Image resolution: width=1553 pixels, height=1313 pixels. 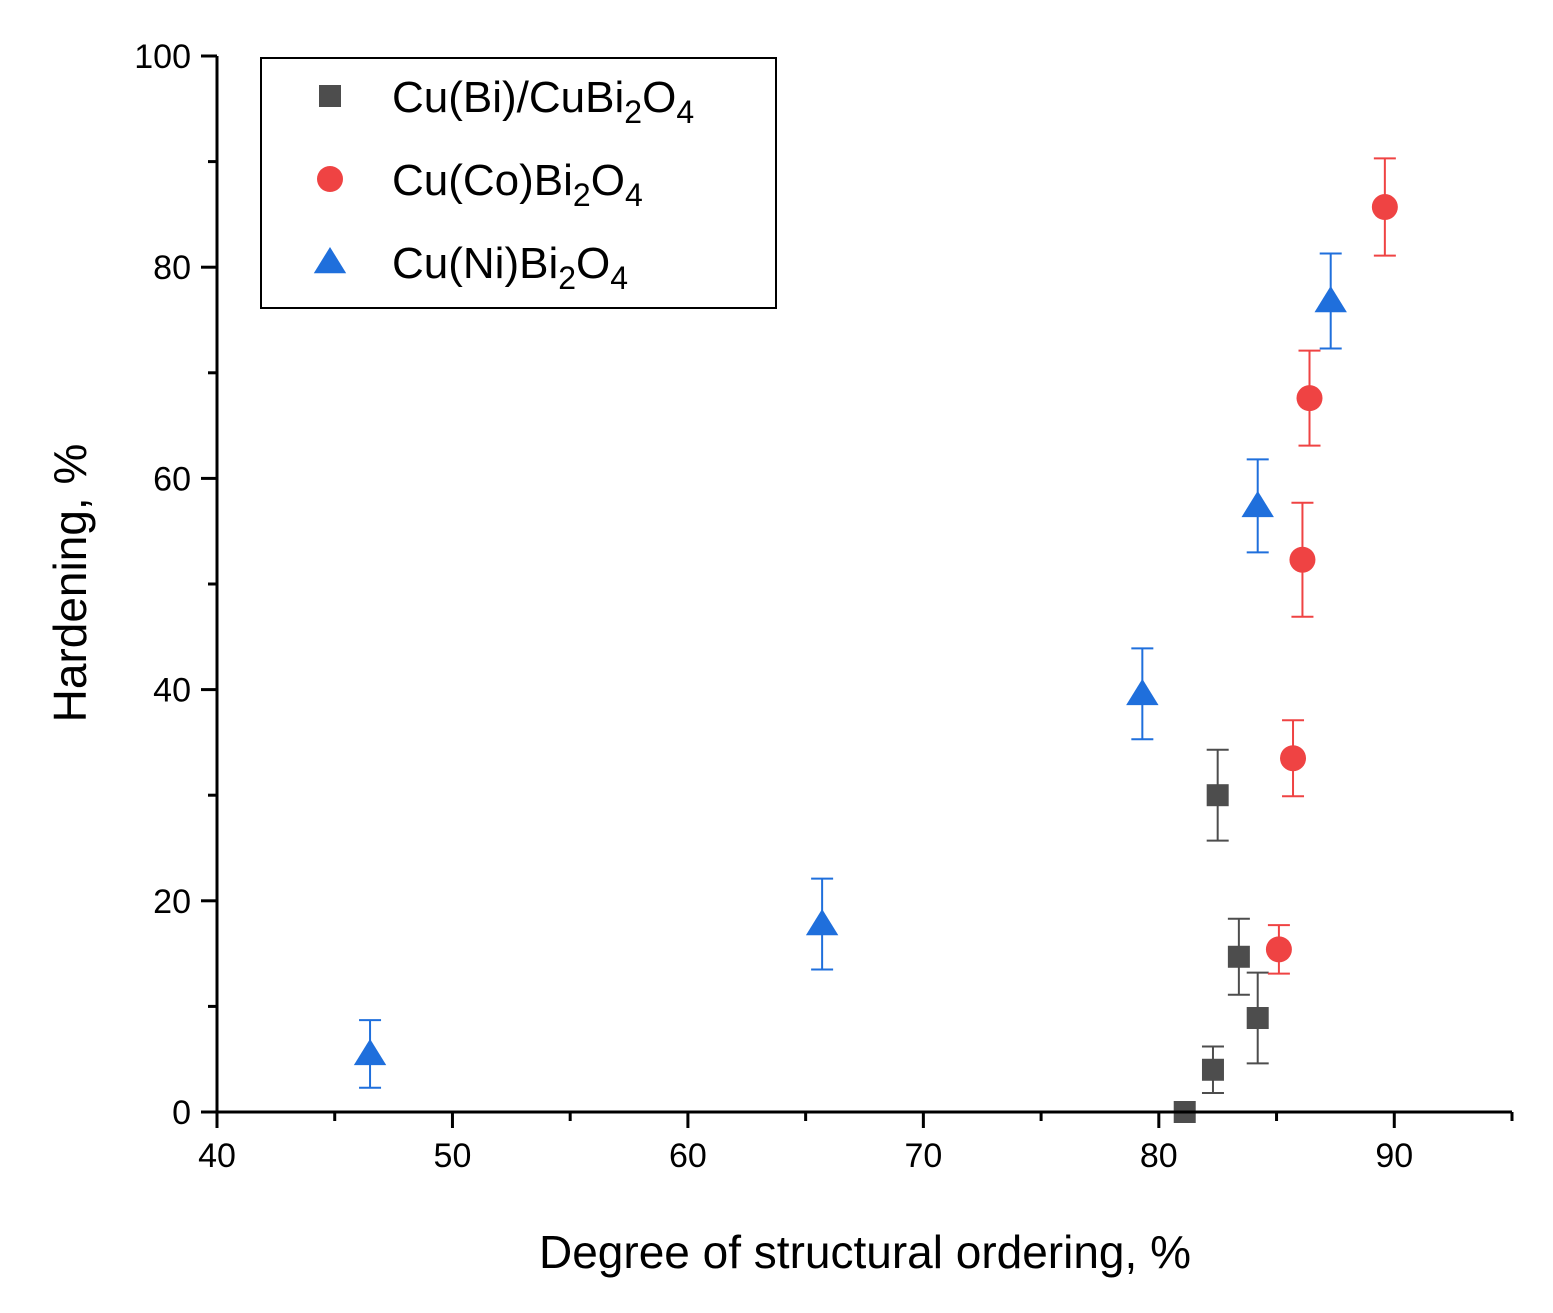 What do you see at coordinates (1159, 1156) in the screenshot?
I see `x-tick-label: 80` at bounding box center [1159, 1156].